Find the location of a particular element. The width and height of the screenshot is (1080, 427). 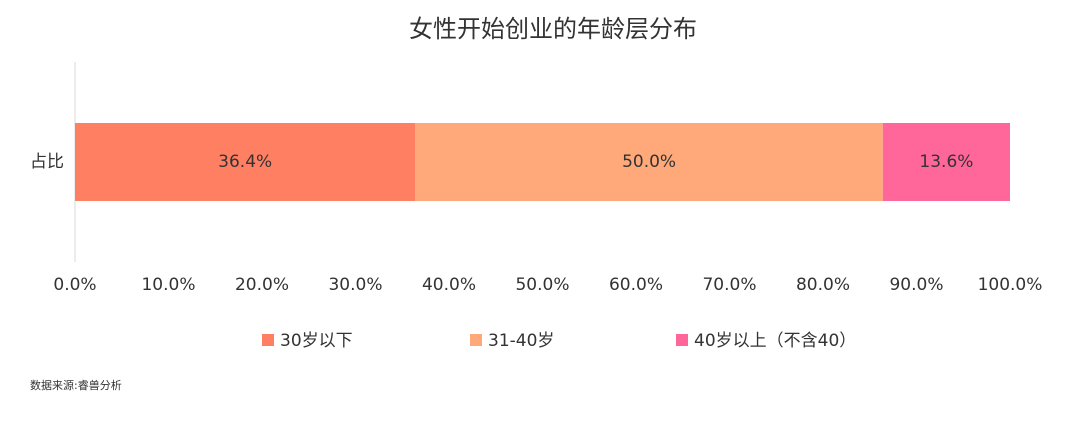

data-label: 36.4% is located at coordinates (245, 162).